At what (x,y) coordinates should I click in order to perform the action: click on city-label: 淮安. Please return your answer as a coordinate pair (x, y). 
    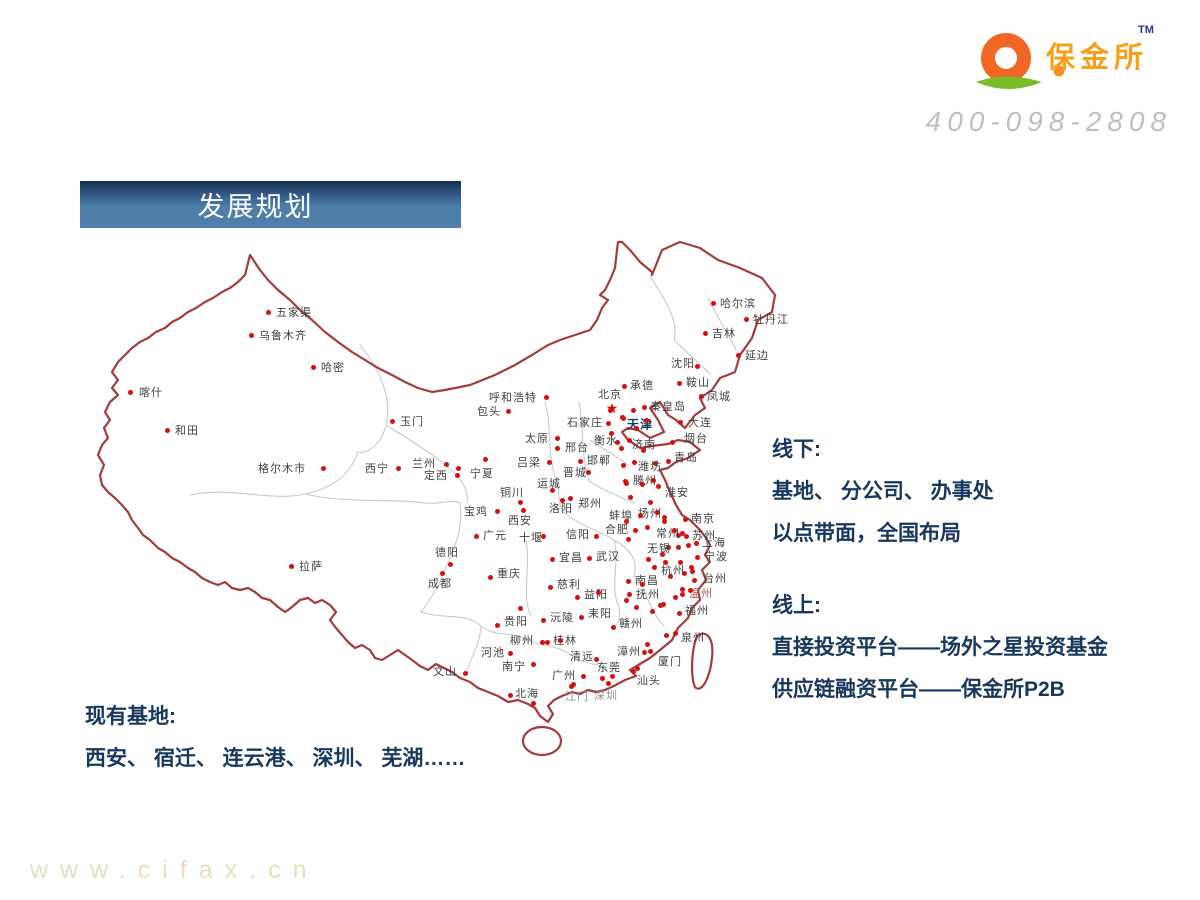
    Looking at the image, I should click on (677, 493).